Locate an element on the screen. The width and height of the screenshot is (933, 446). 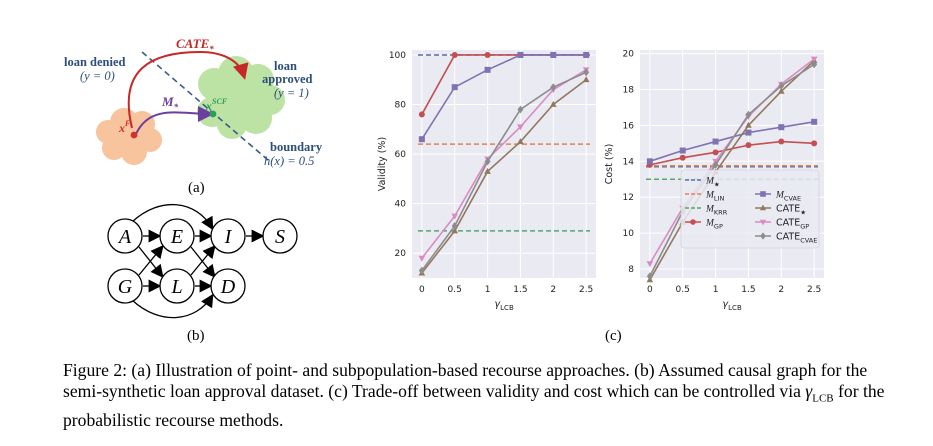
y-tick-label: 40 is located at coordinates (401, 205).